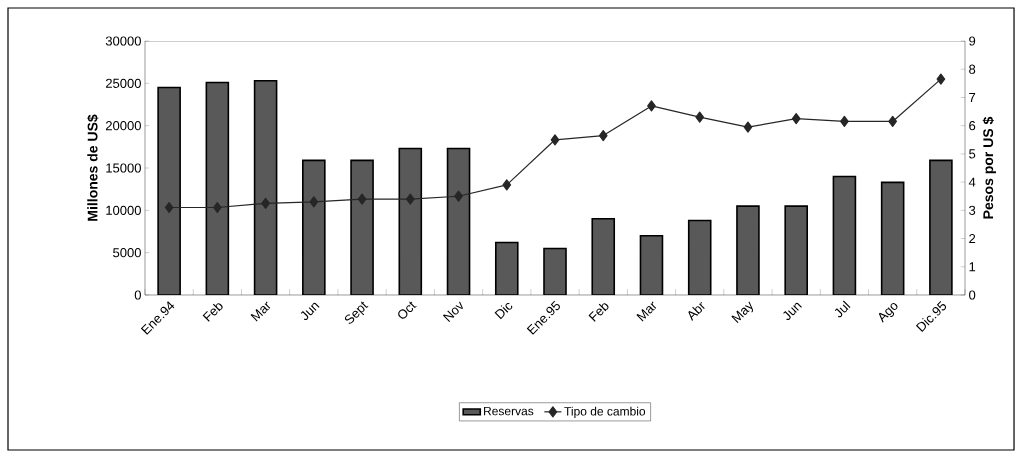 Image resolution: width=1022 pixels, height=458 pixels. Describe the element at coordinates (989, 167) in the screenshot. I see `y2-axis-title: Pesos por US $` at that location.